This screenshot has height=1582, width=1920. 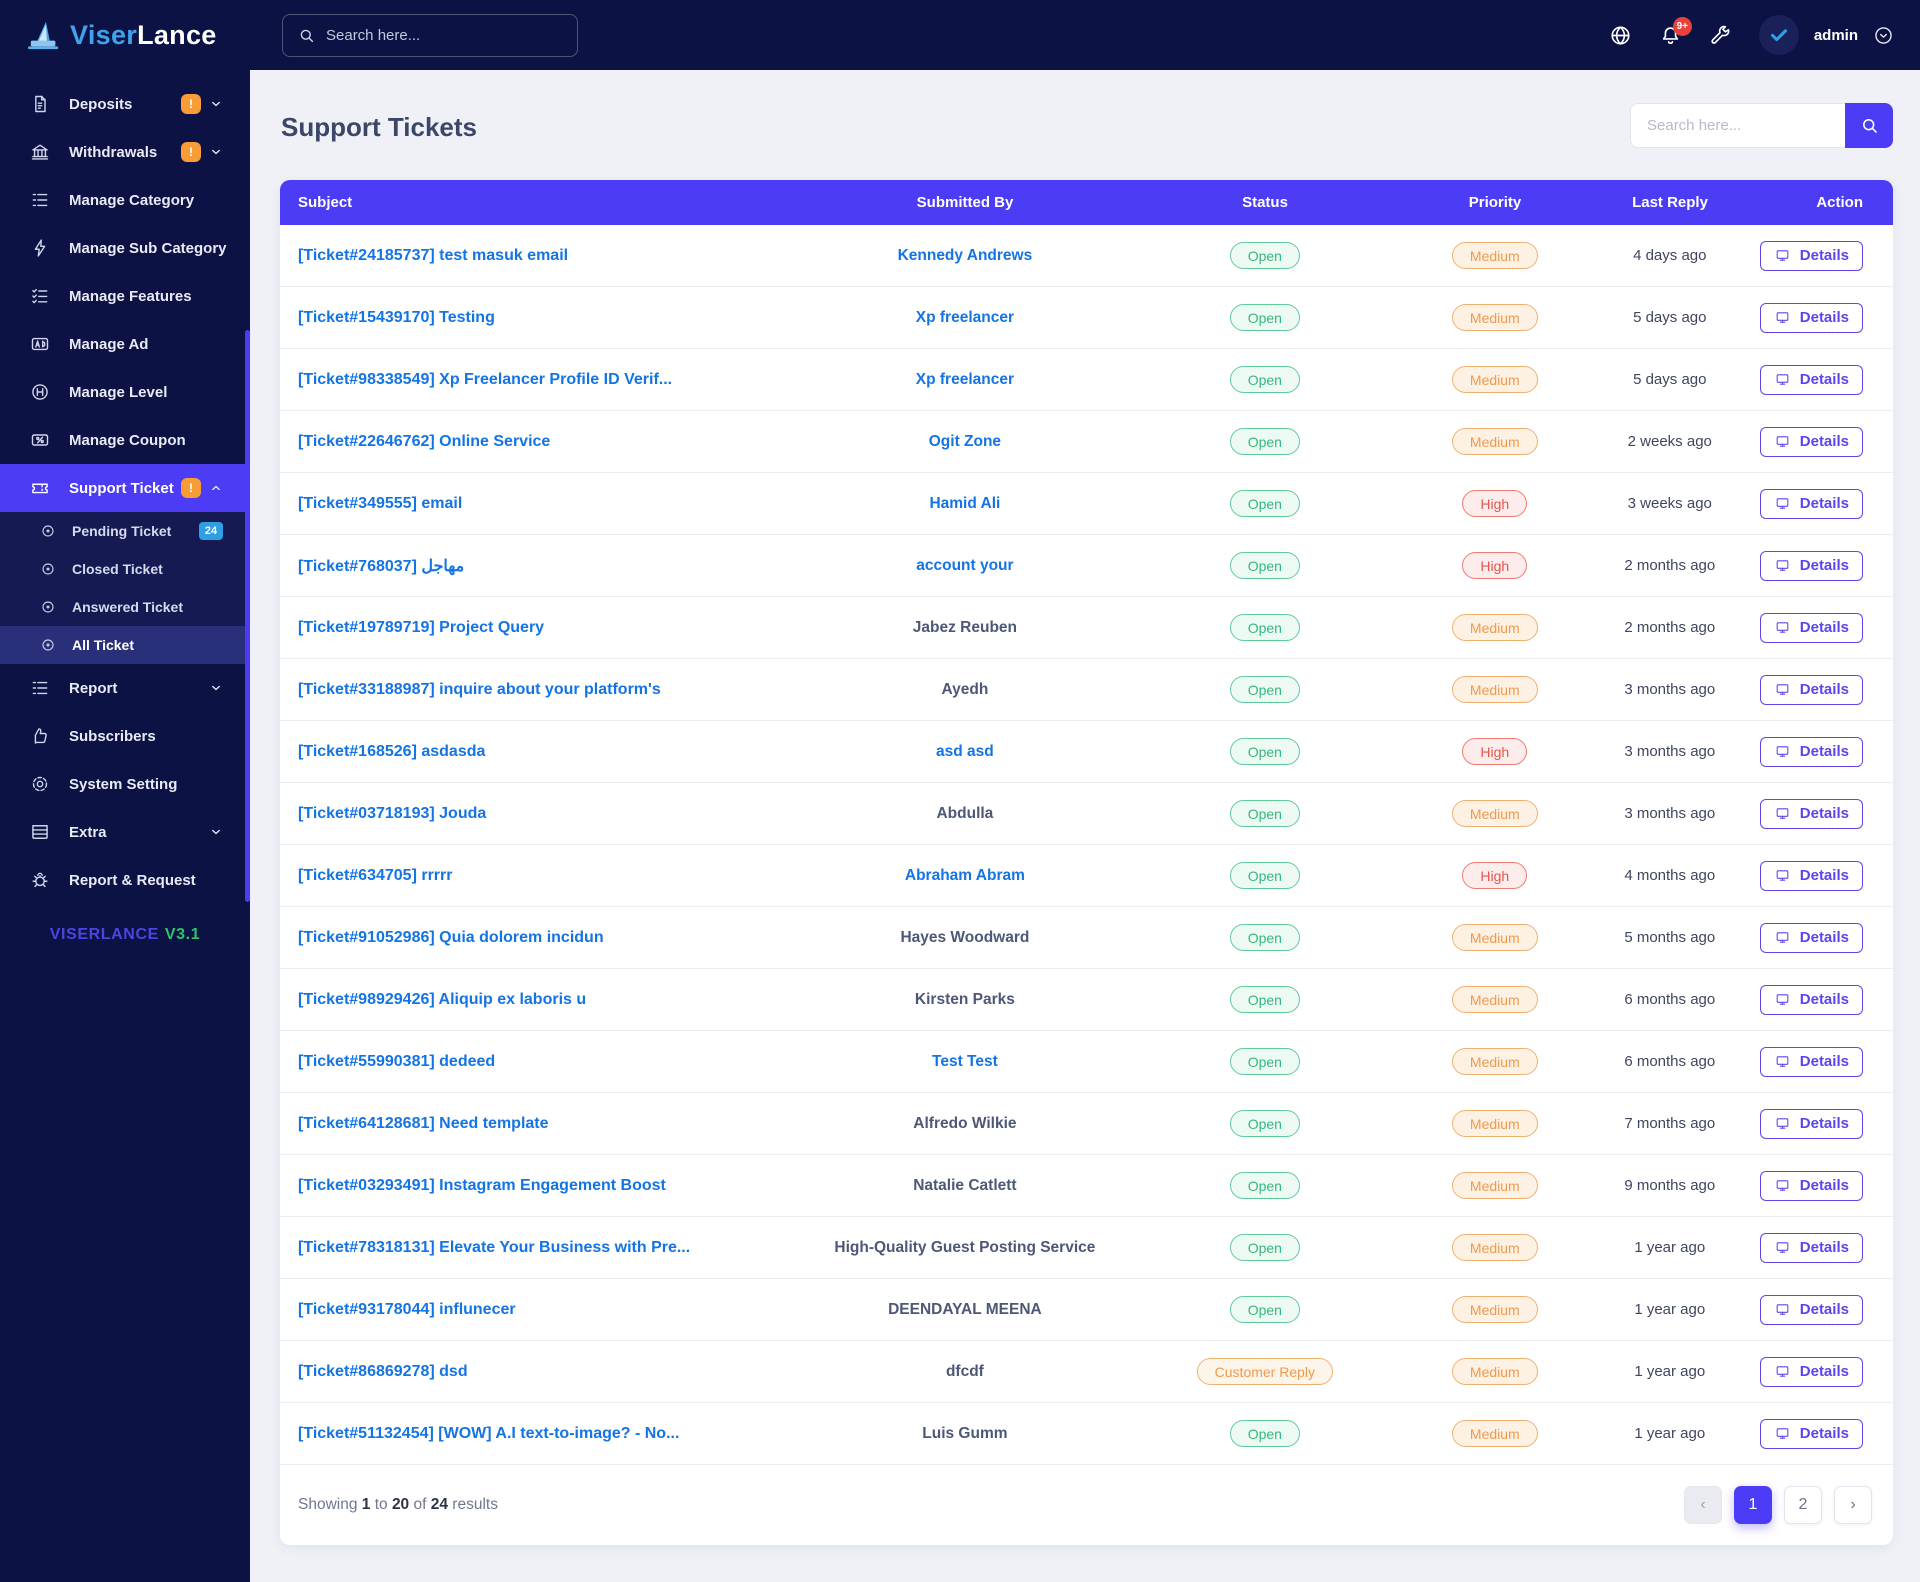 I want to click on sidebar-subitem-answered-ticket: Answered Ticket, so click(x=125, y=607).